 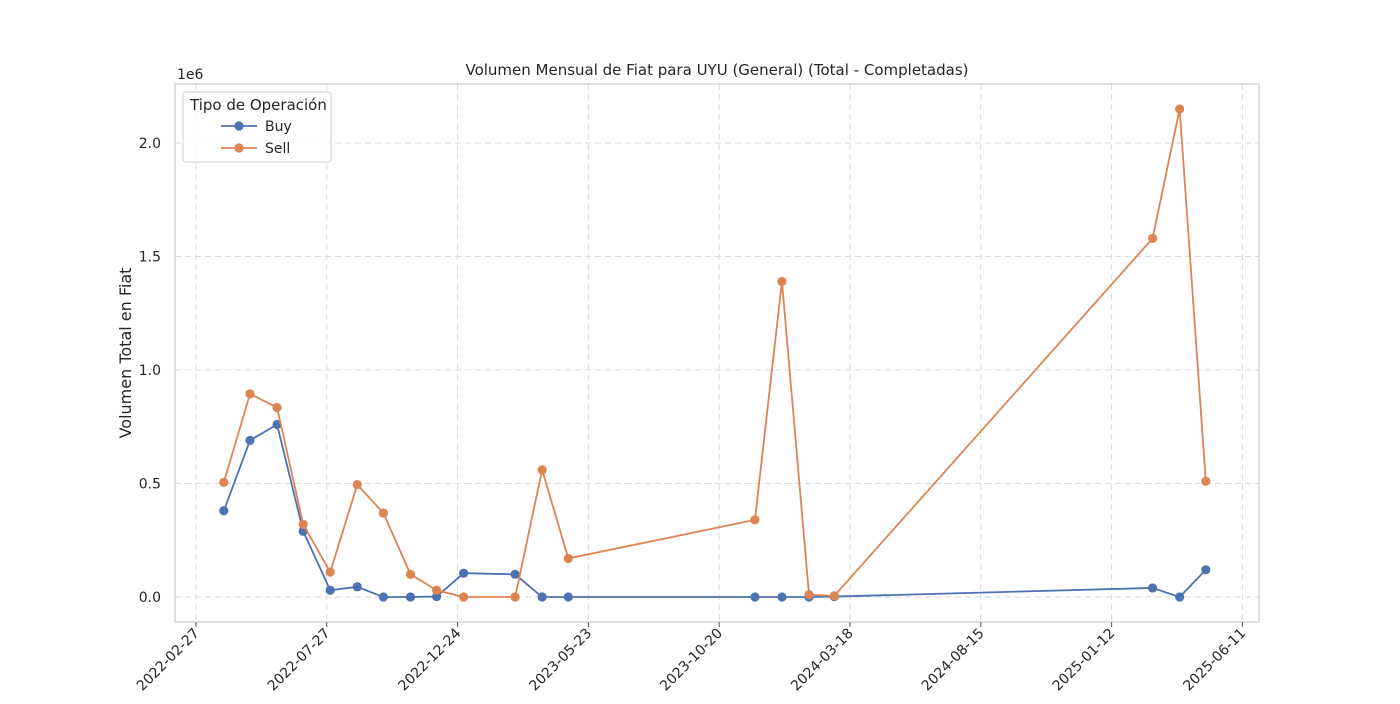 I want to click on y-tick-label: 1.0, so click(x=150, y=371).